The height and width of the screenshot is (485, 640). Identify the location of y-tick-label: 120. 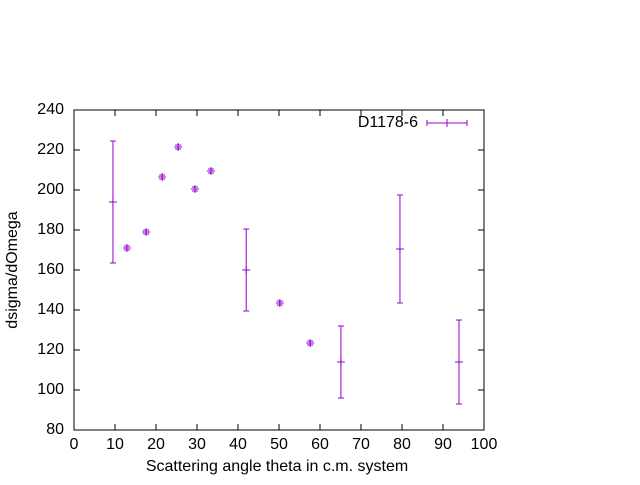
(50, 349).